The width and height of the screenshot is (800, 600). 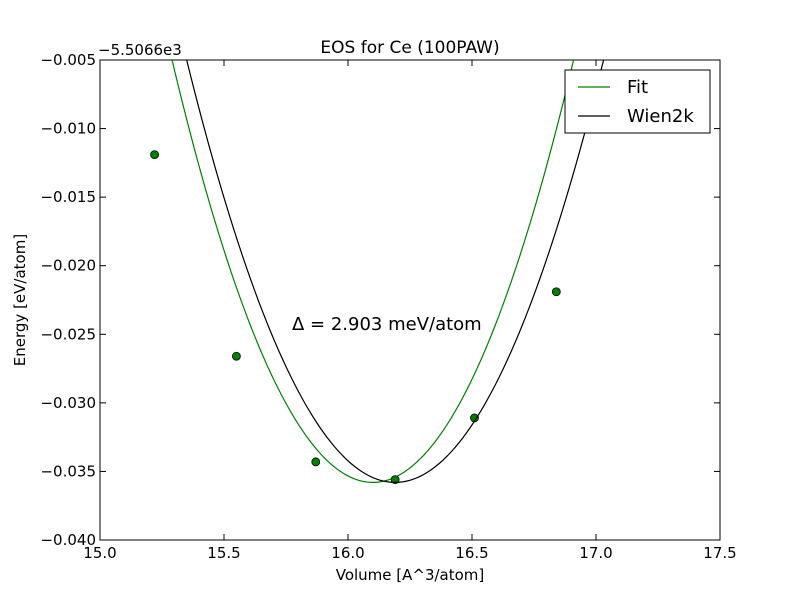 I want to click on x-tick-label: 16.5, so click(x=471, y=553).